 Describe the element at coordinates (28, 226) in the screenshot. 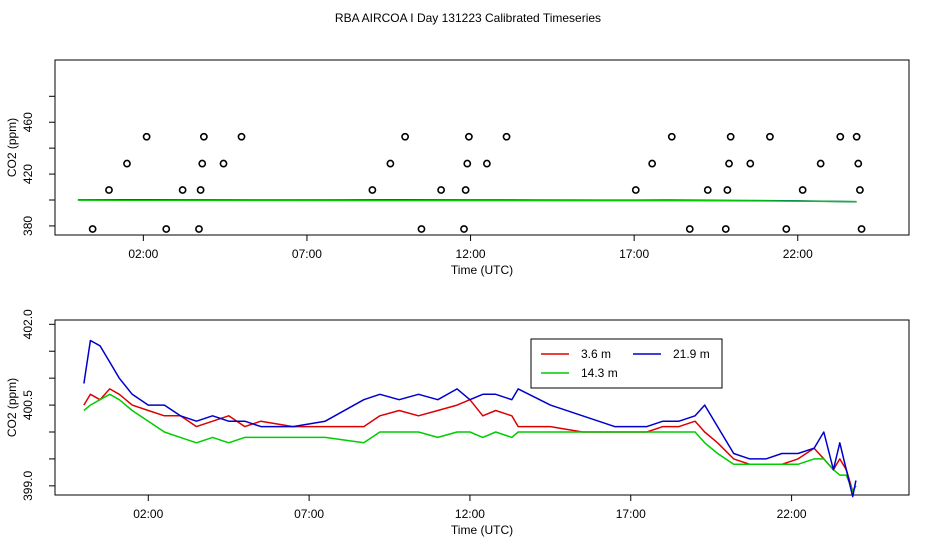

I see `y-tick-label: 380` at that location.